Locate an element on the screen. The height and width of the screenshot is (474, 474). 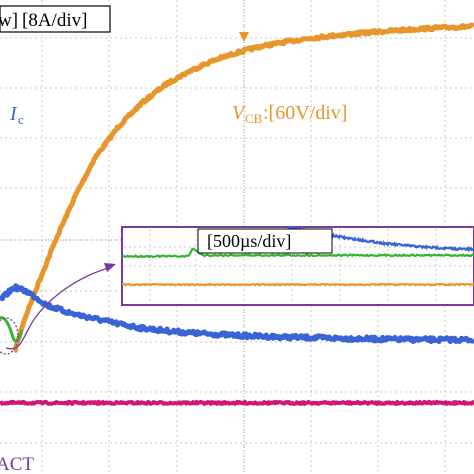
zoom-pointer-arrowhead is located at coordinates (110, 267).